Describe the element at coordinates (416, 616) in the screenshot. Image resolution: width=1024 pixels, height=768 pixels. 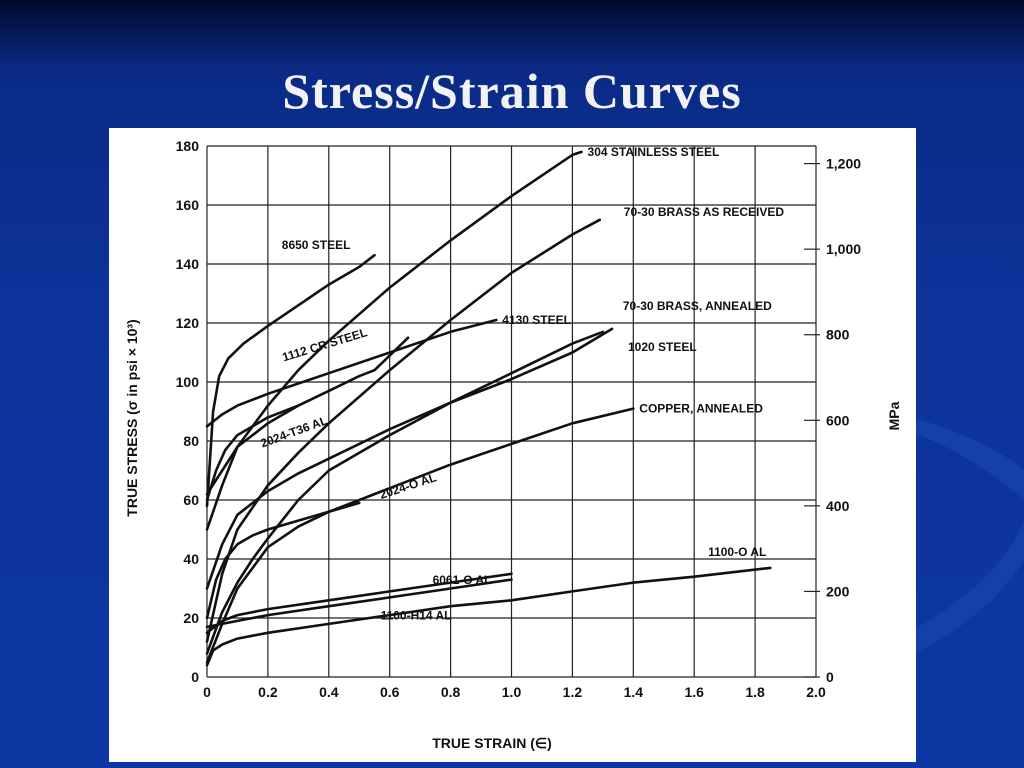
I see `series-label: 1100-H14 AL` at that location.